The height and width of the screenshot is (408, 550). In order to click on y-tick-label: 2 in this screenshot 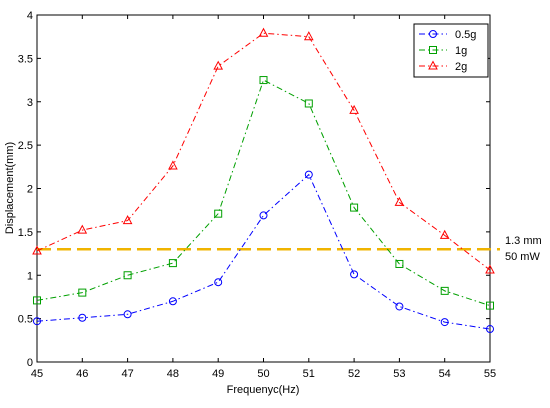, I will do `click(30, 190)`.